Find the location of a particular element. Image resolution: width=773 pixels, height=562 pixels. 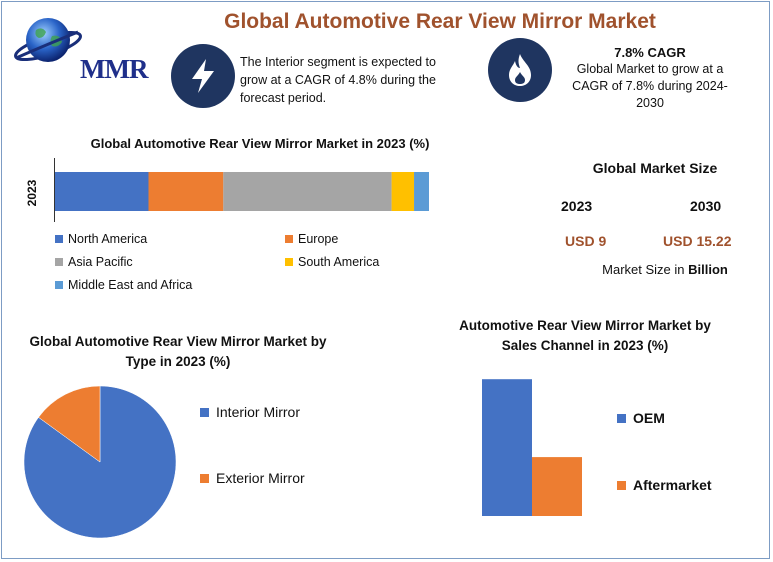

legend-item-asia-pacific: Asia Pacific is located at coordinates (94, 262).